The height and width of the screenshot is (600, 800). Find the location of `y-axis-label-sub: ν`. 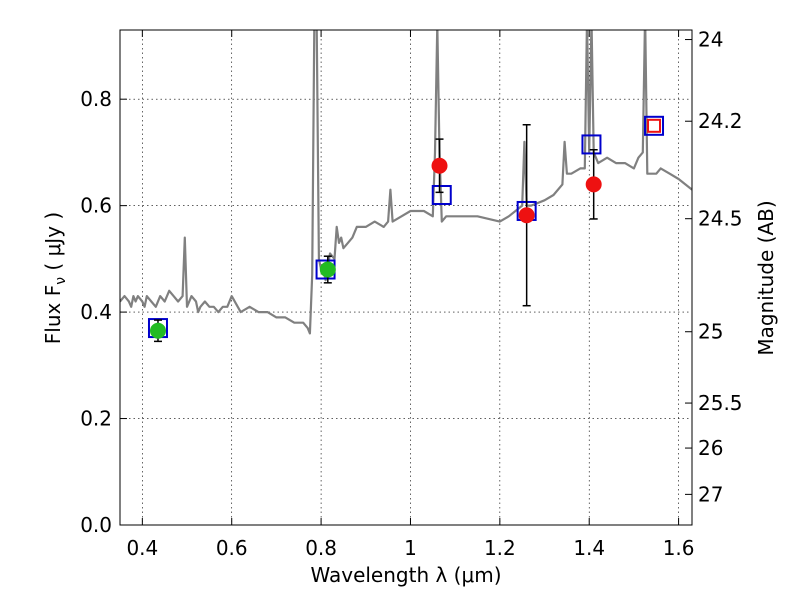

y-axis-label-sub: ν is located at coordinates (61, 281).